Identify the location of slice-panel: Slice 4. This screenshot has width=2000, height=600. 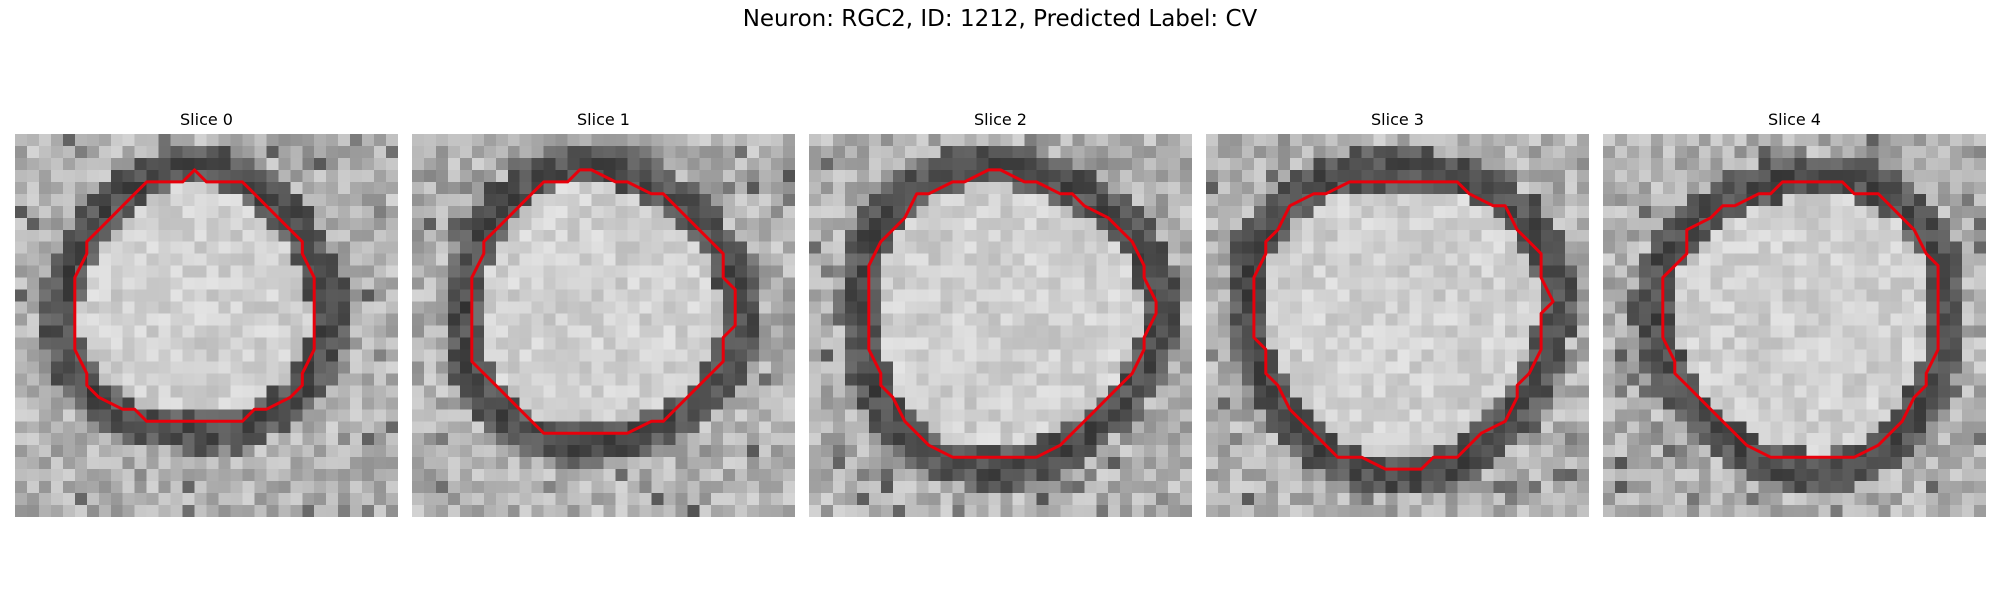
(1794, 312).